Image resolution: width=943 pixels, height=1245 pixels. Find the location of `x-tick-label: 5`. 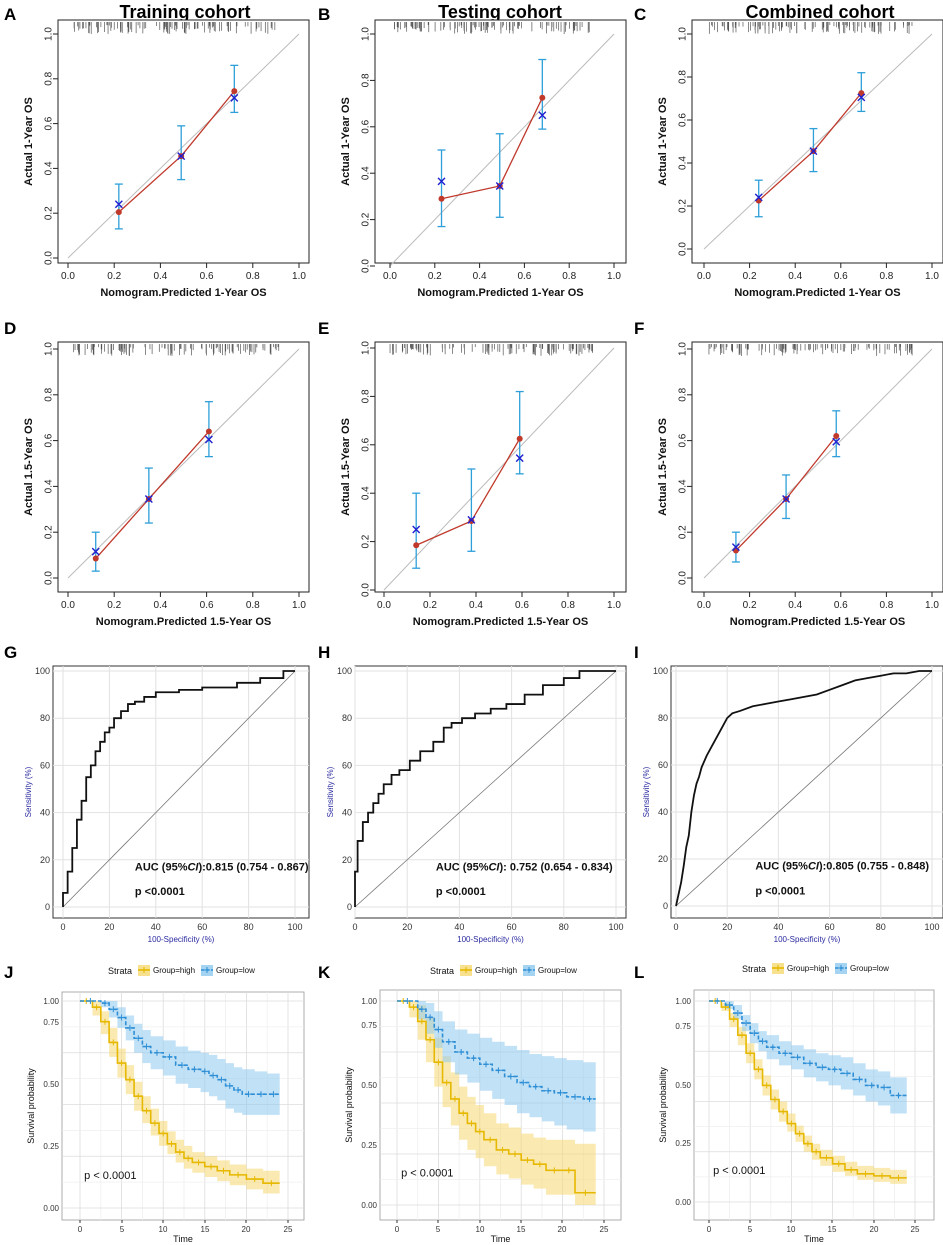

x-tick-label: 5 is located at coordinates (750, 1229).